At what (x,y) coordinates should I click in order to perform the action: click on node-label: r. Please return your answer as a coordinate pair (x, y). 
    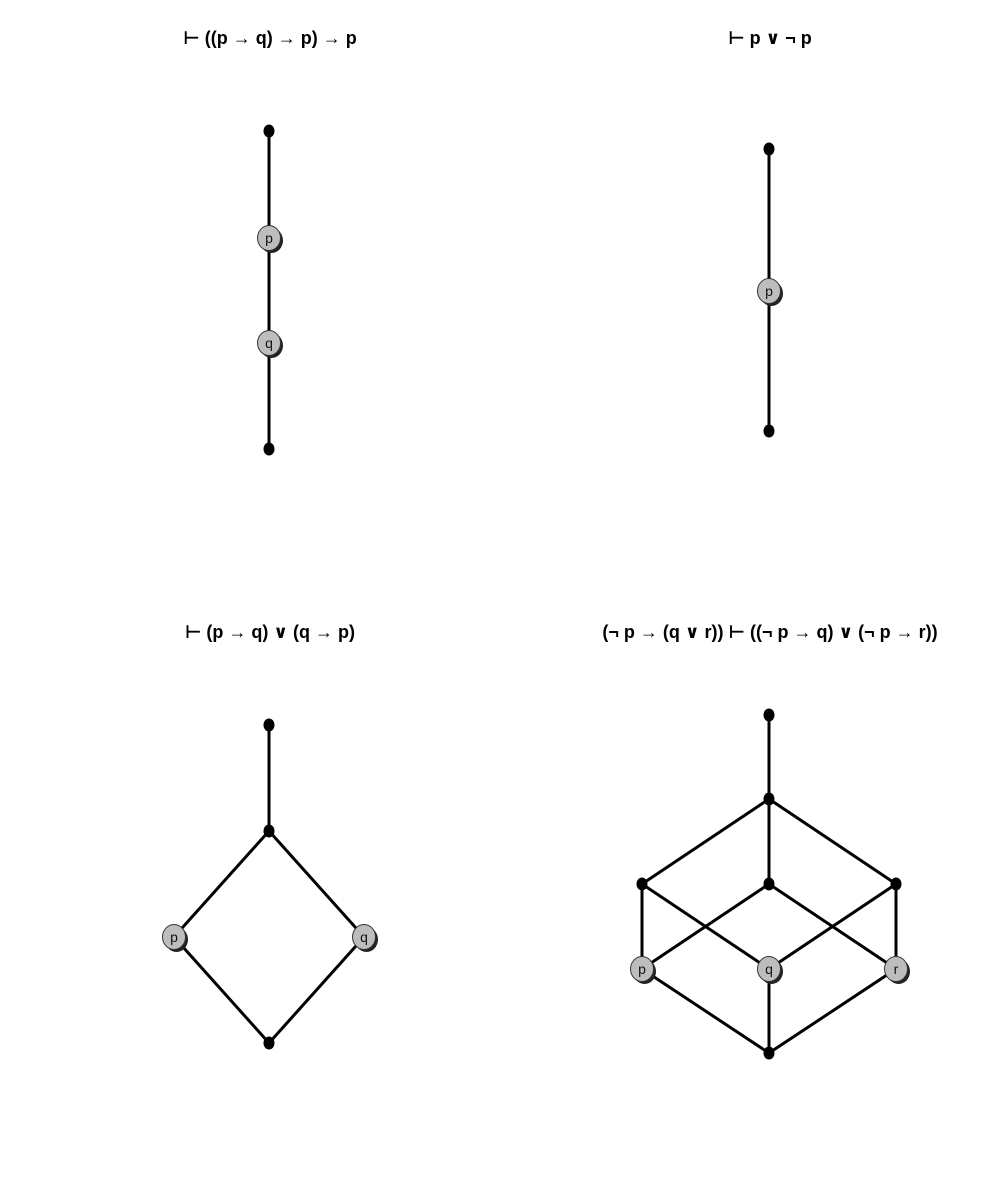
    Looking at the image, I should click on (896, 969).